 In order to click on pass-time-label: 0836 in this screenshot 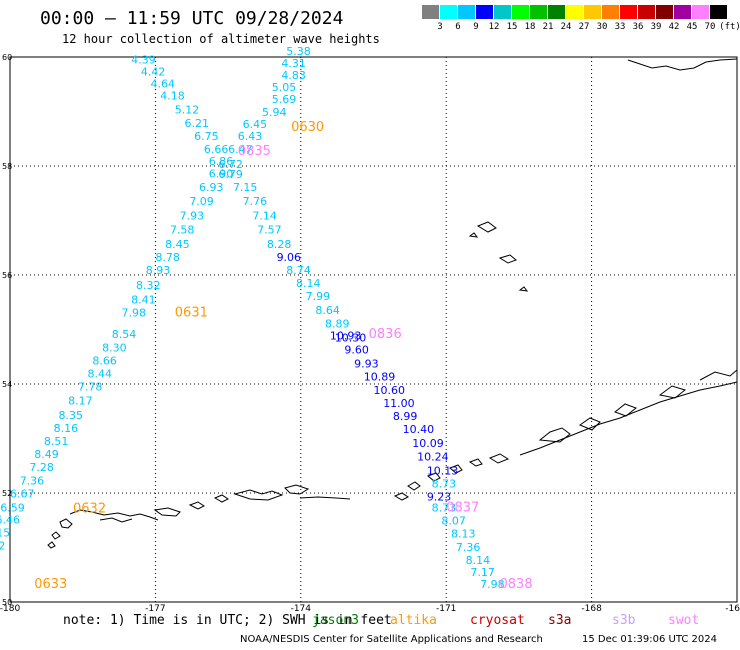, I will do `click(385, 334)`.